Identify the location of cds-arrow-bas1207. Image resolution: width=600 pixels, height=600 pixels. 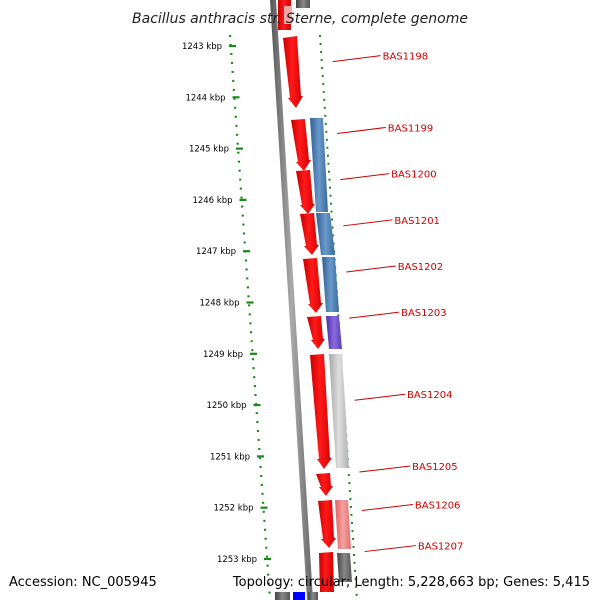
(326, 572).